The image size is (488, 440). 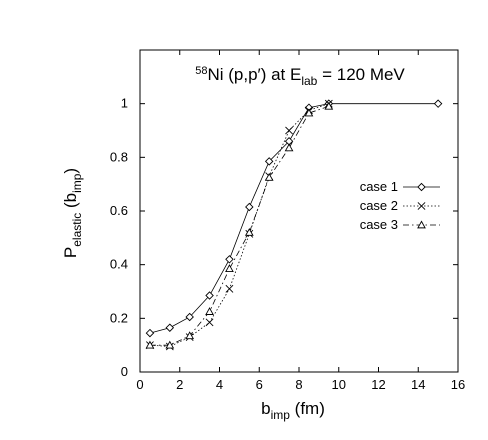 I want to click on x-tick-label: 10, so click(x=339, y=384).